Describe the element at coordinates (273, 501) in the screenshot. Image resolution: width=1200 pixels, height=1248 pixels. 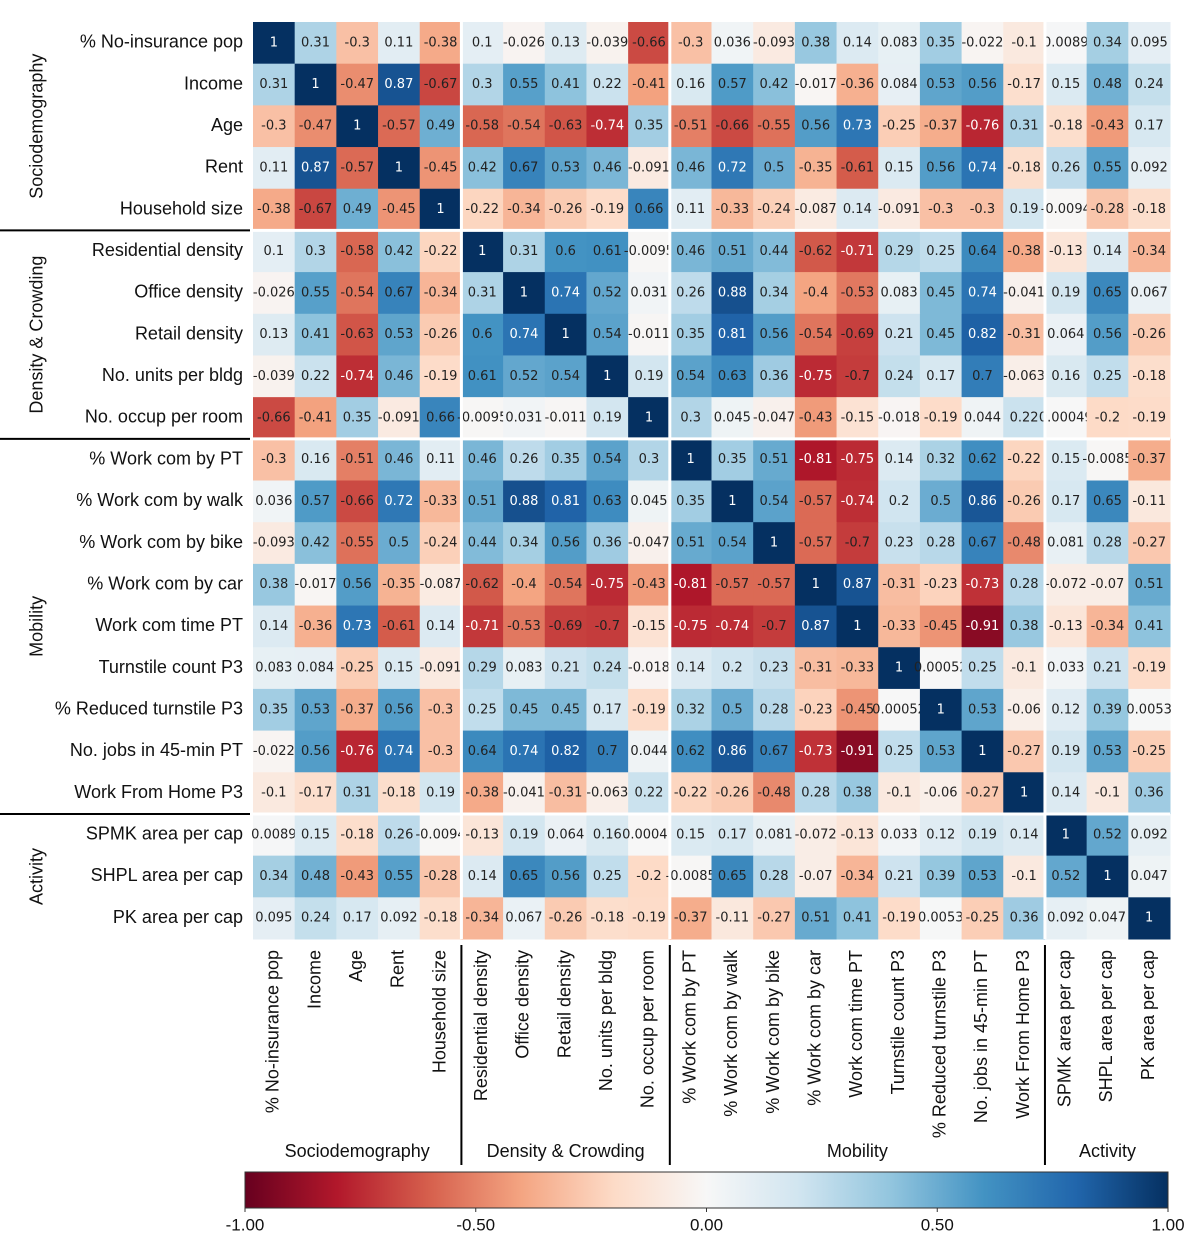
I see `cell-label: 0.036` at that location.